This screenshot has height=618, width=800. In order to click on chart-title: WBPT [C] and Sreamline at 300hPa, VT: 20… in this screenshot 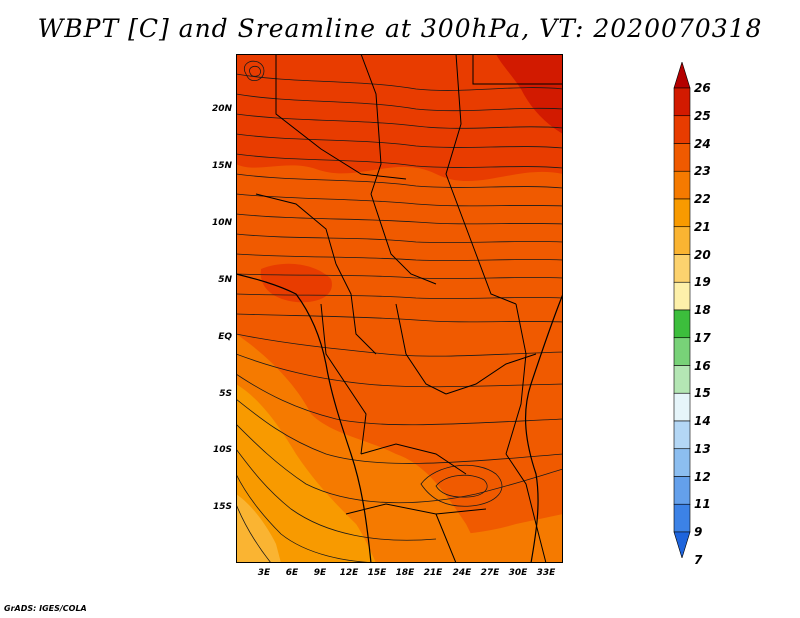, I will do `click(400, 28)`.